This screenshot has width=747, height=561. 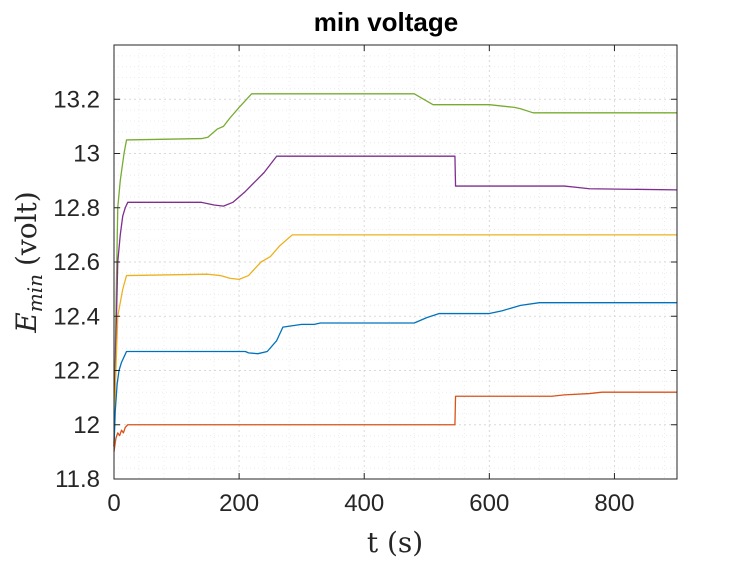 I want to click on x-tick-label: 0, so click(x=113, y=503).